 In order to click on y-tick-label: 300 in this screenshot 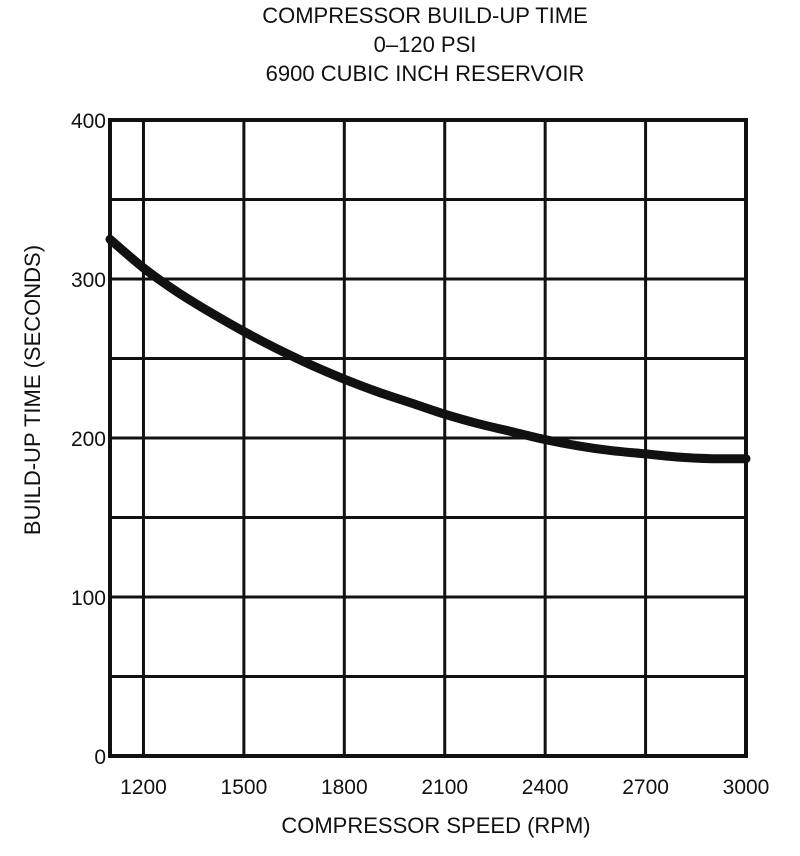, I will do `click(88, 280)`.